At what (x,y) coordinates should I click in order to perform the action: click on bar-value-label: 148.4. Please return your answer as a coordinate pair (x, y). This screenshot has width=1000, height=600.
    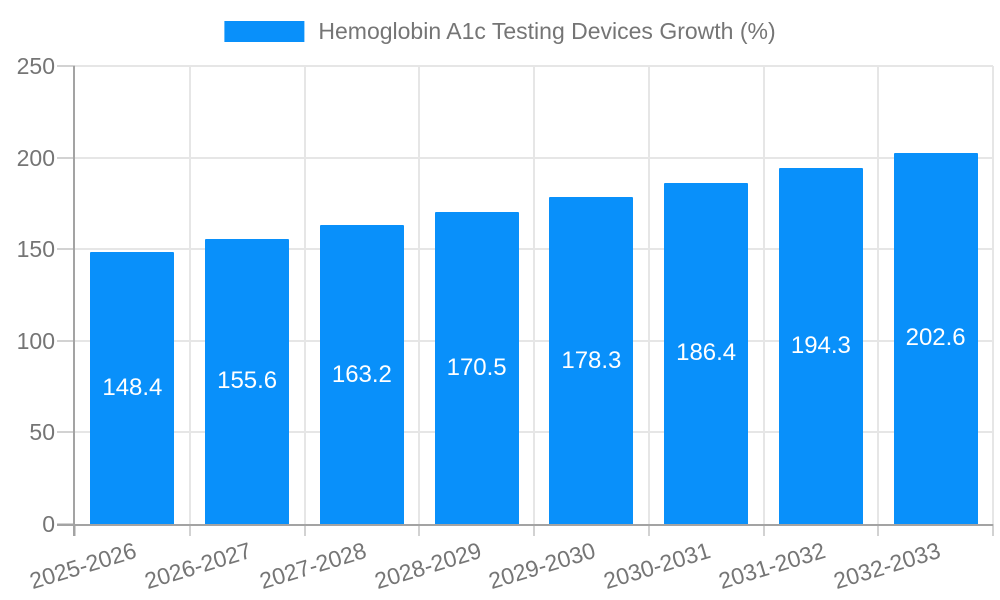
    Looking at the image, I should click on (132, 388).